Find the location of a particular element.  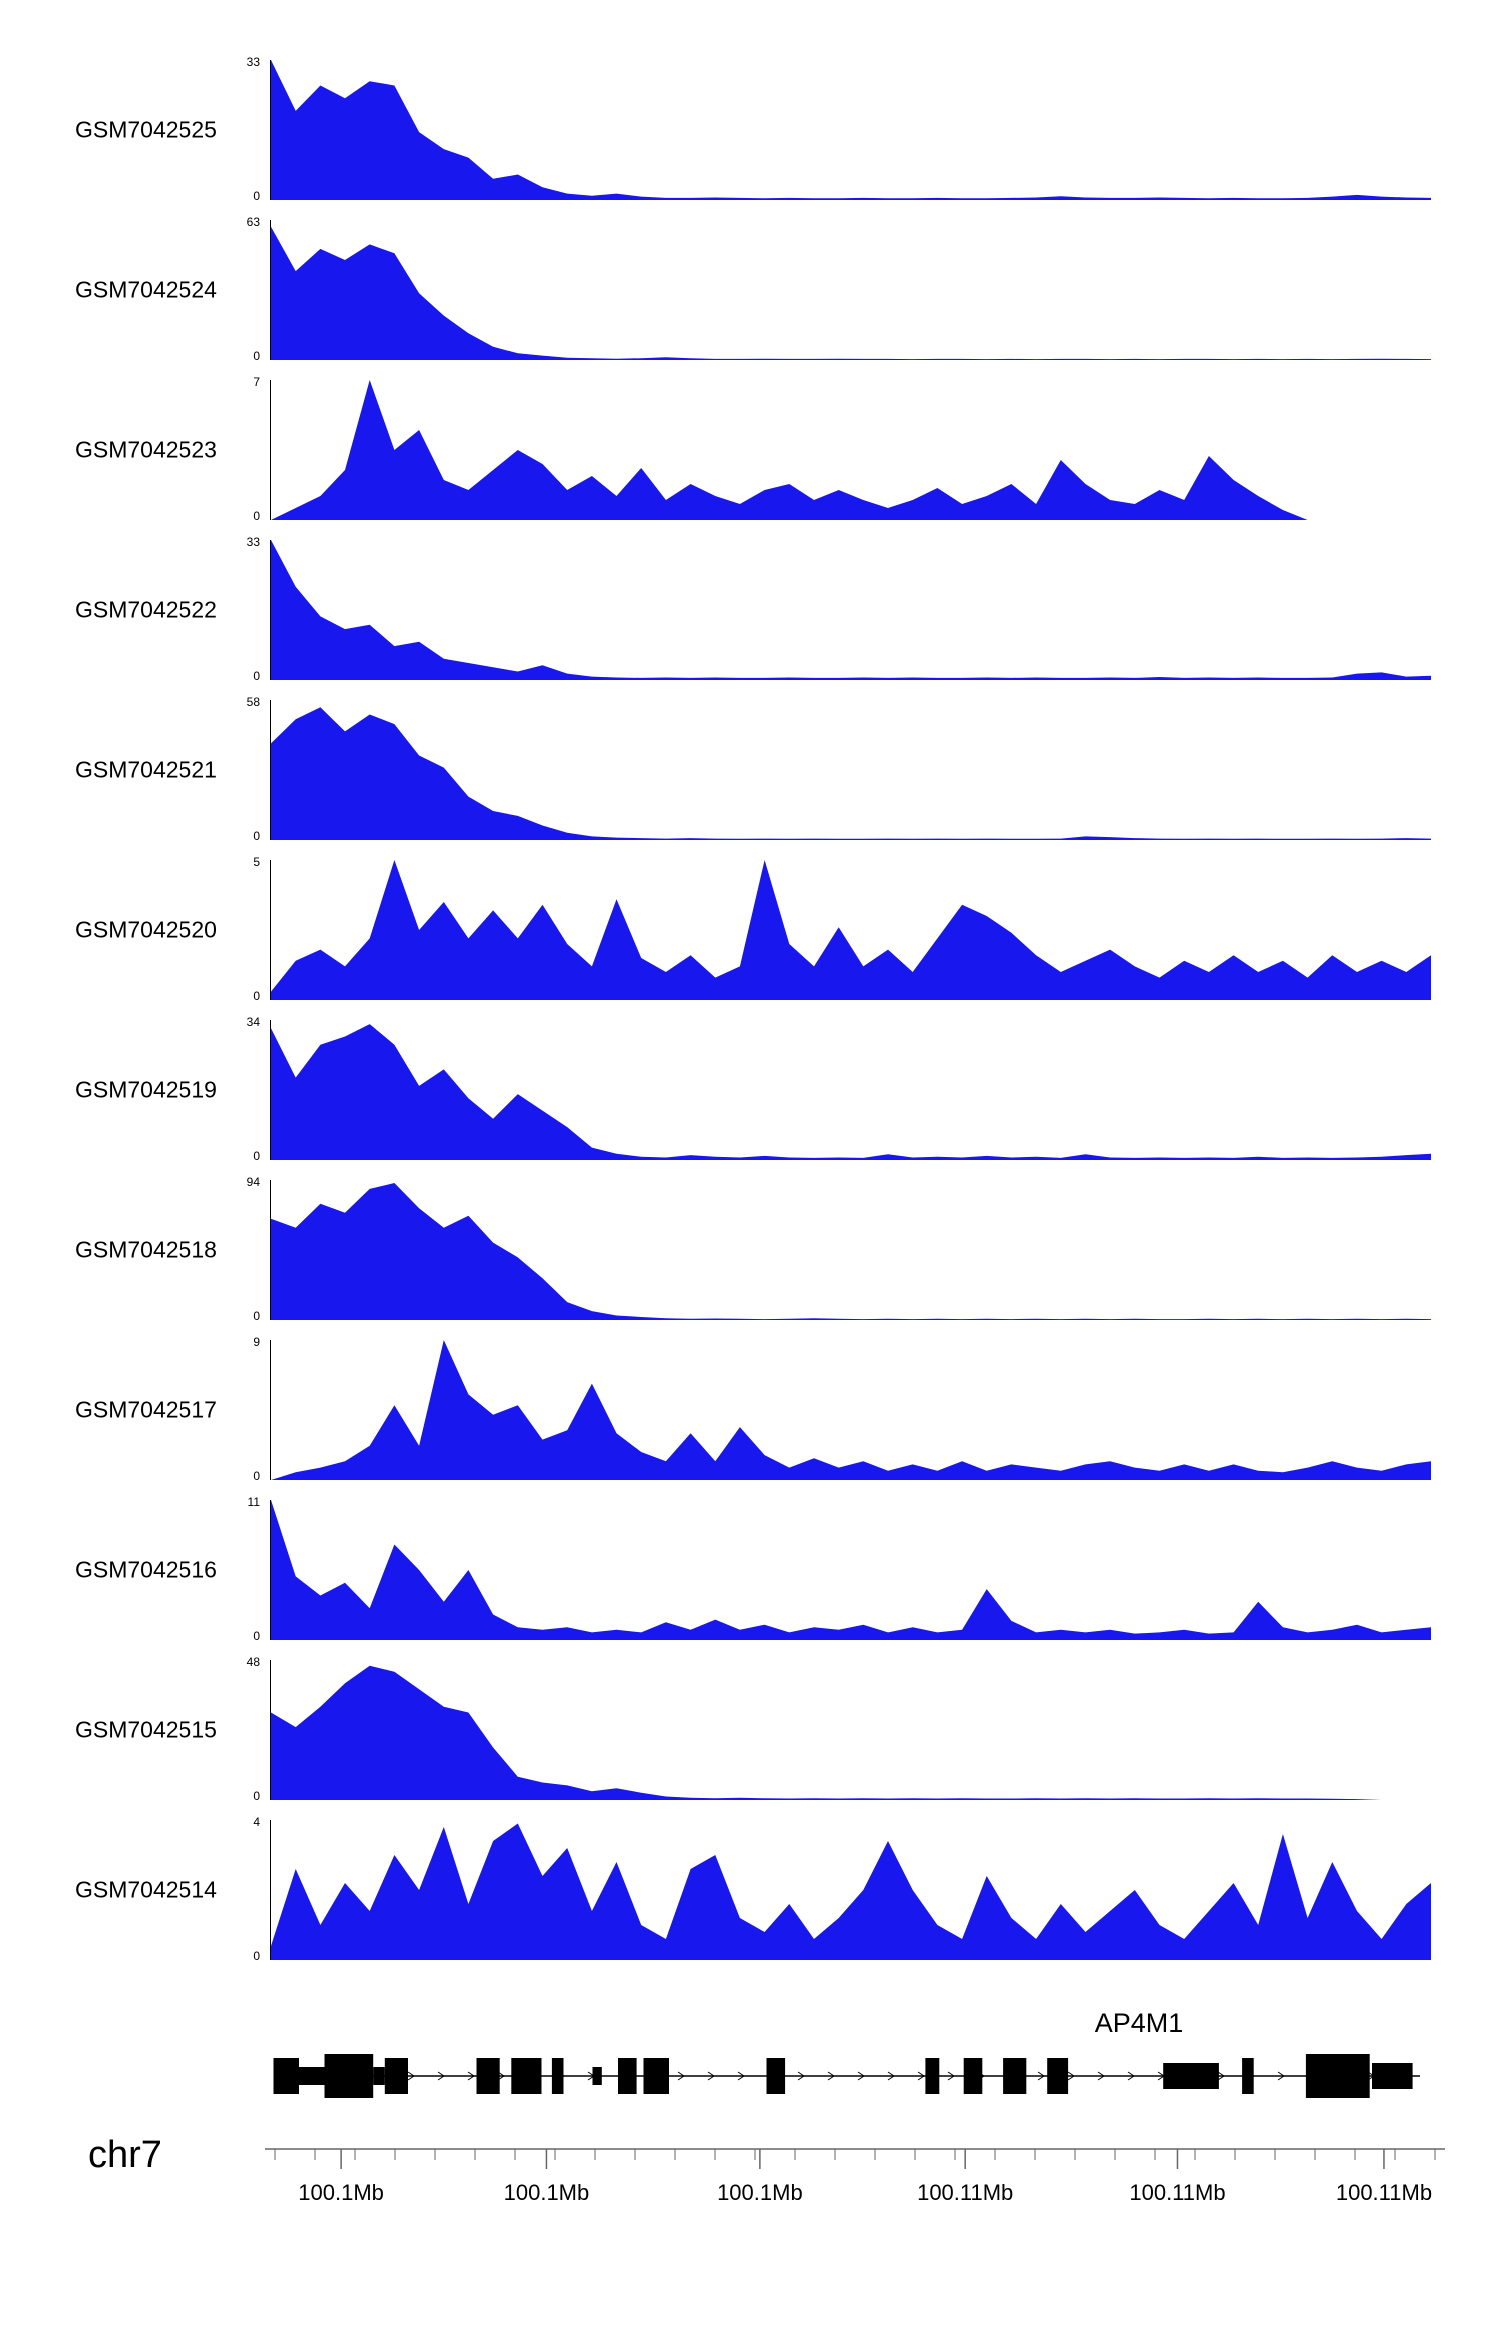

coverage-track-row: GSM7042523 7 0 is located at coordinates (750, 457).